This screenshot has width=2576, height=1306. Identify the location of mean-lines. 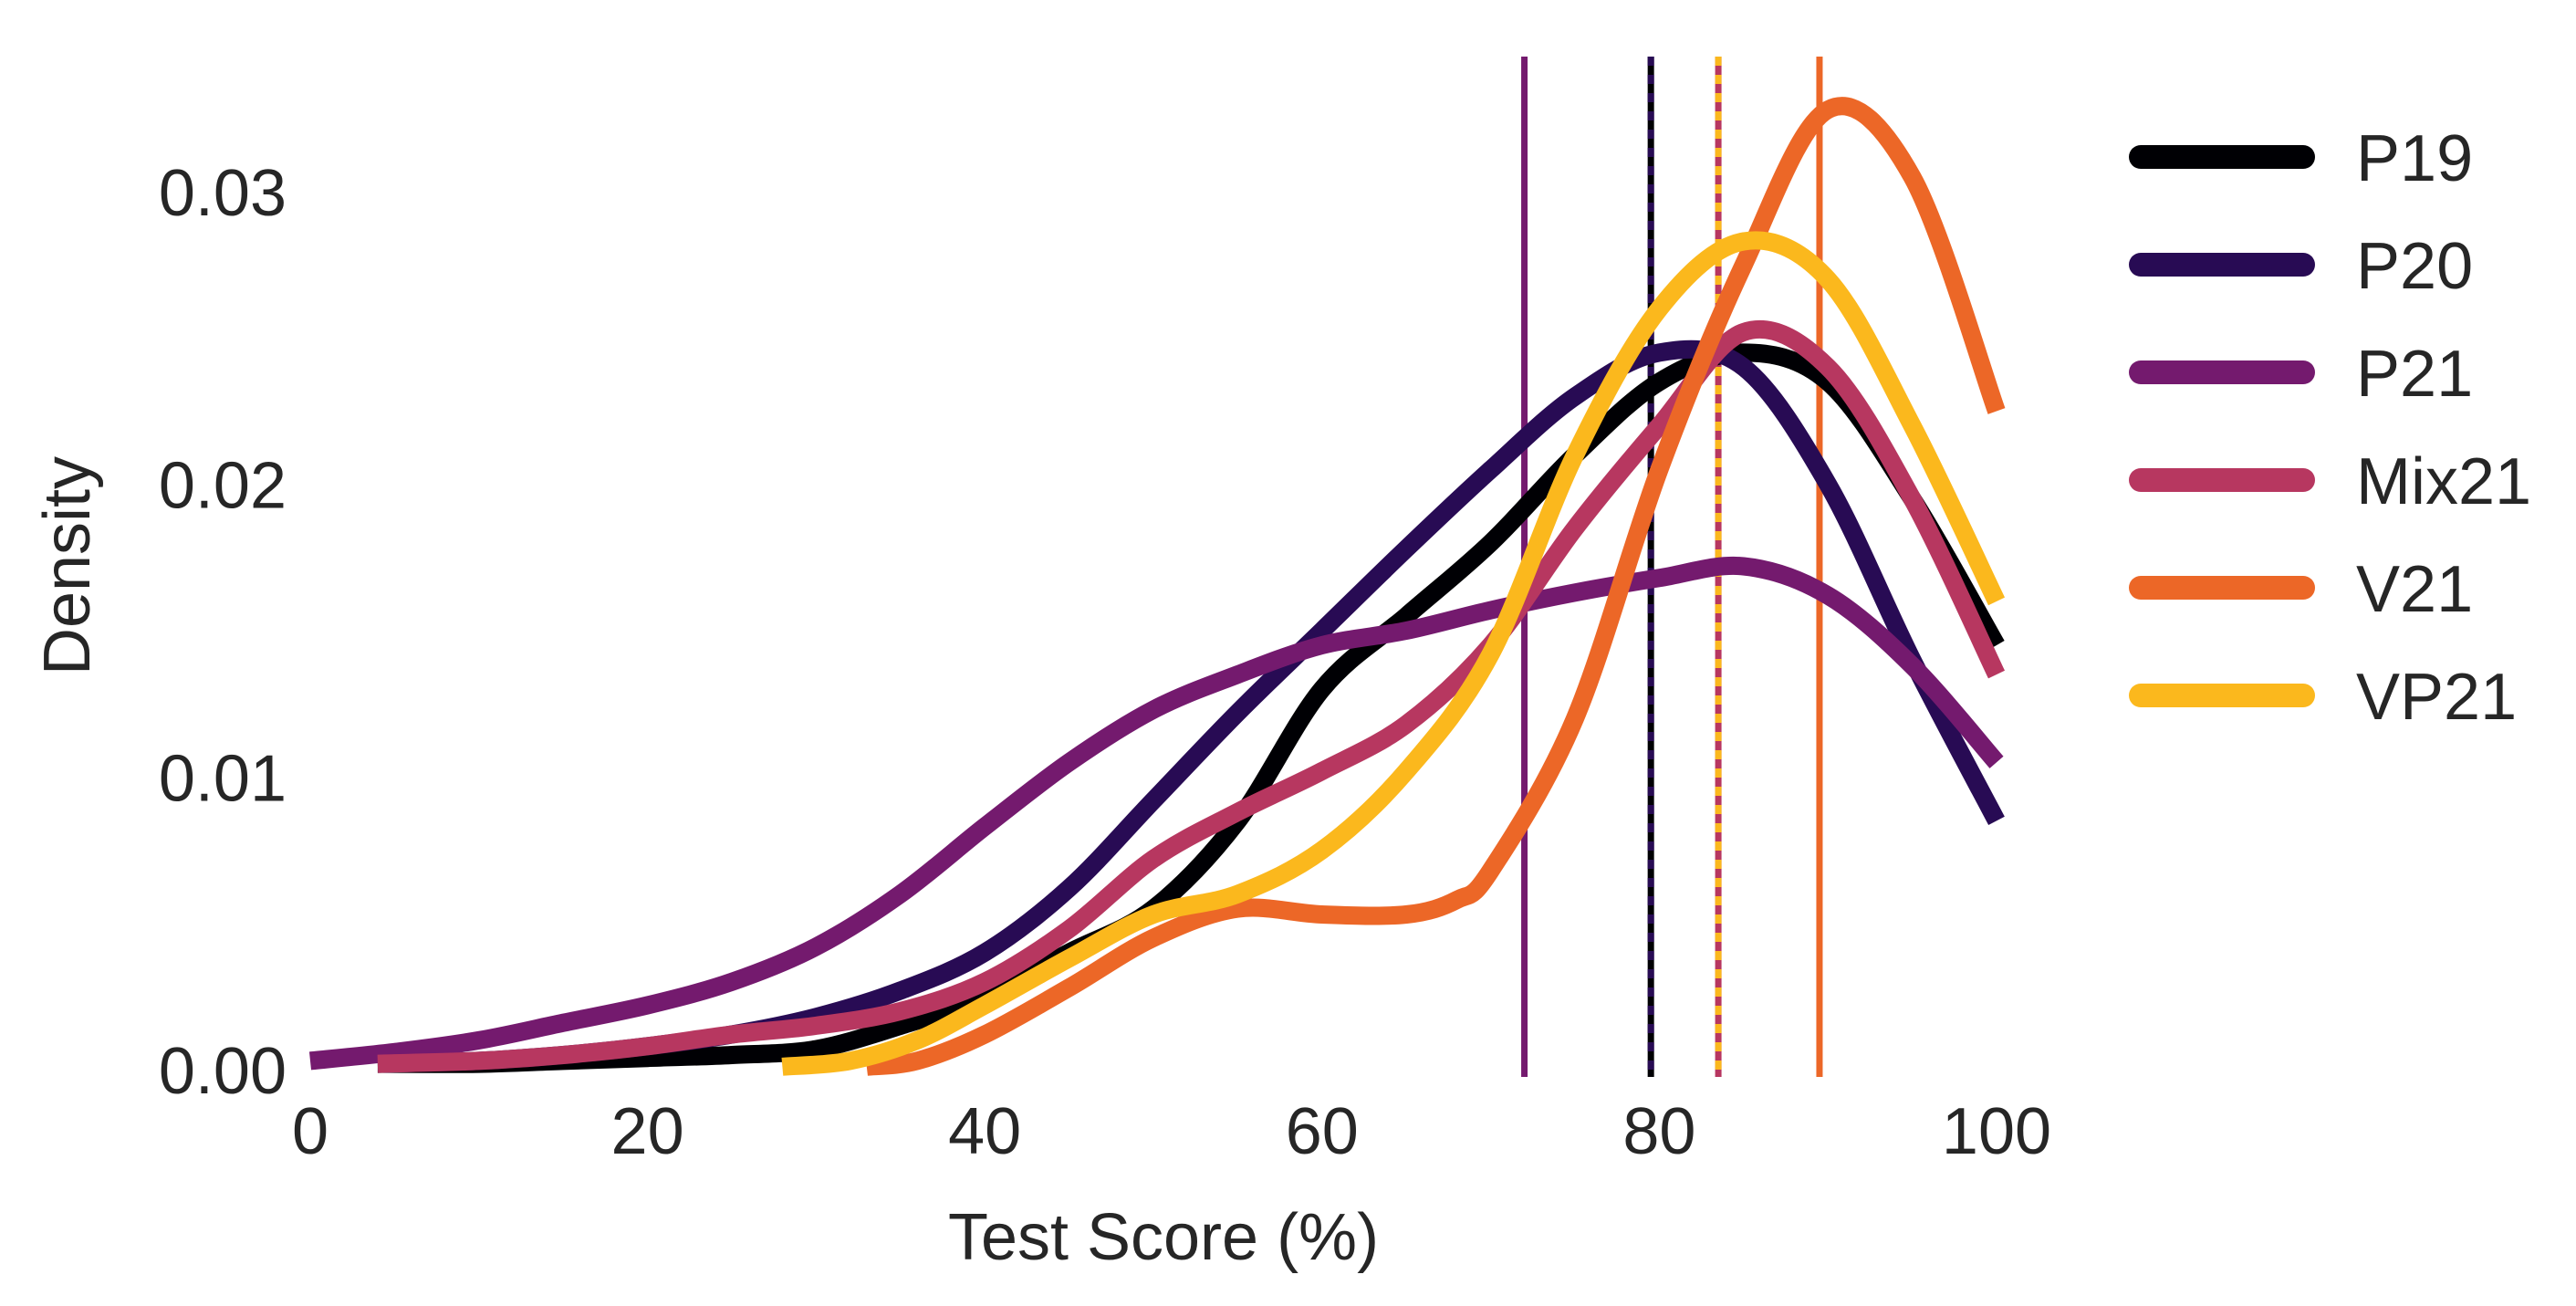
(1672, 567).